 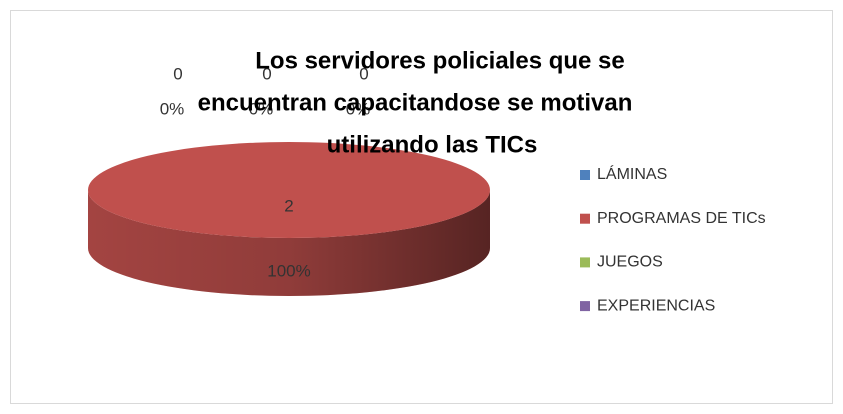 What do you see at coordinates (440, 60) in the screenshot?
I see `chart-title: Los servidores policiales que se` at bounding box center [440, 60].